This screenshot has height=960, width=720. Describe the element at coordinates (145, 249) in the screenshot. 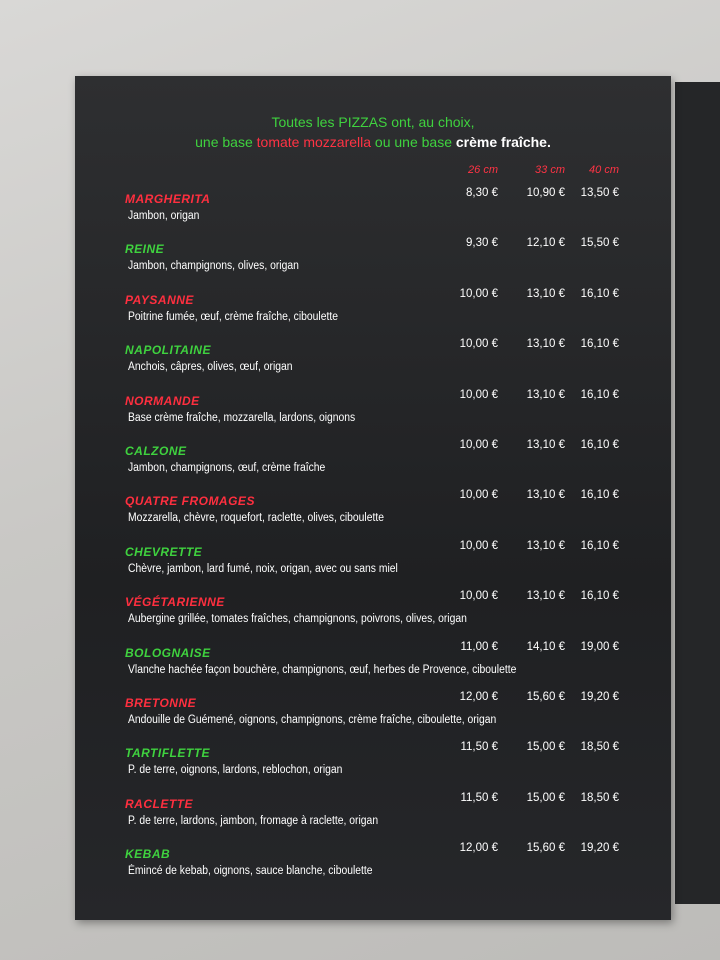

I see `pizza-name: REINE` at that location.